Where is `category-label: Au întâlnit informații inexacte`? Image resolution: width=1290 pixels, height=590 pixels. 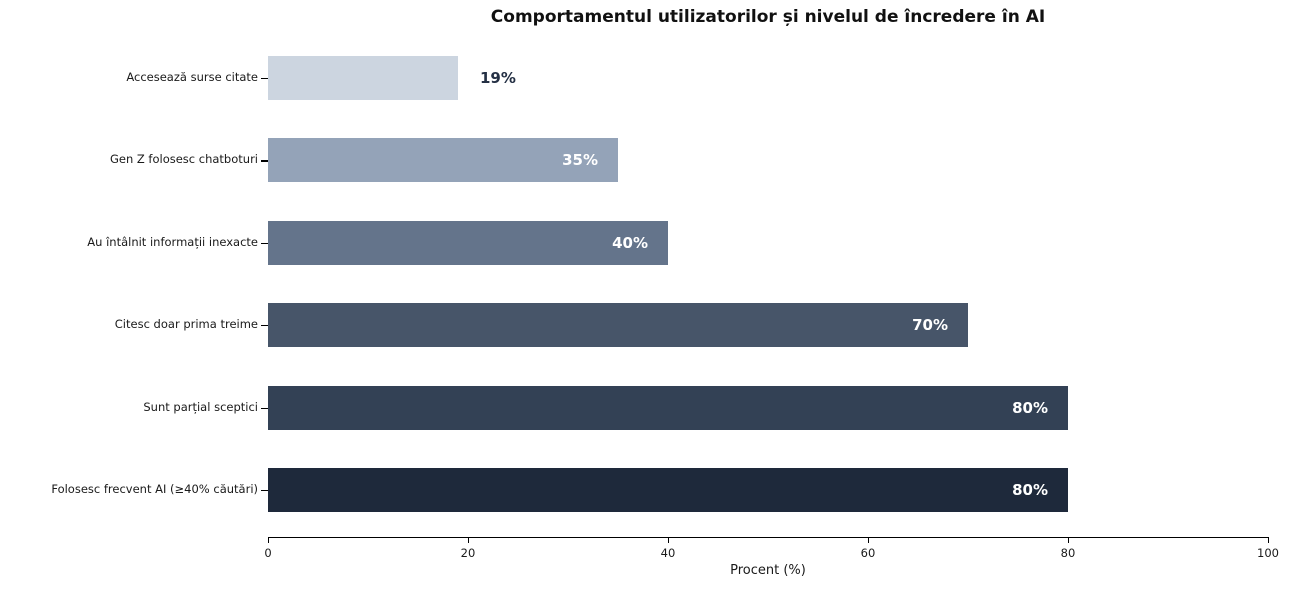
category-label: Au întâlnit informații inexacte is located at coordinates (172, 241).